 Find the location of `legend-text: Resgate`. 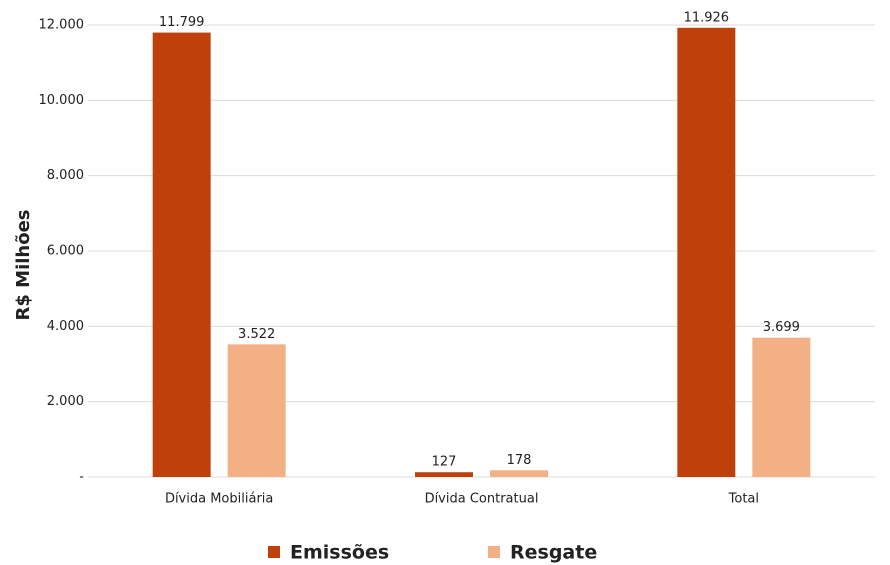

legend-text: Resgate is located at coordinates (553, 553).